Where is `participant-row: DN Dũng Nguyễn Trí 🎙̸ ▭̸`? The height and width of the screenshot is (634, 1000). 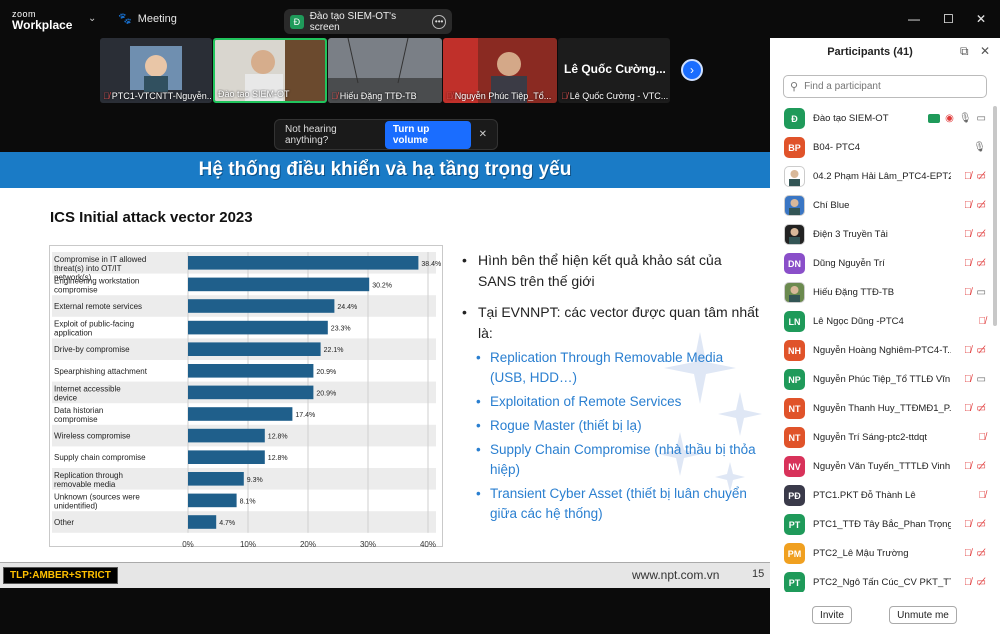 participant-row: DN Dũng Nguyễn Trí 🎙̸ ▭̸ is located at coordinates (881, 263).